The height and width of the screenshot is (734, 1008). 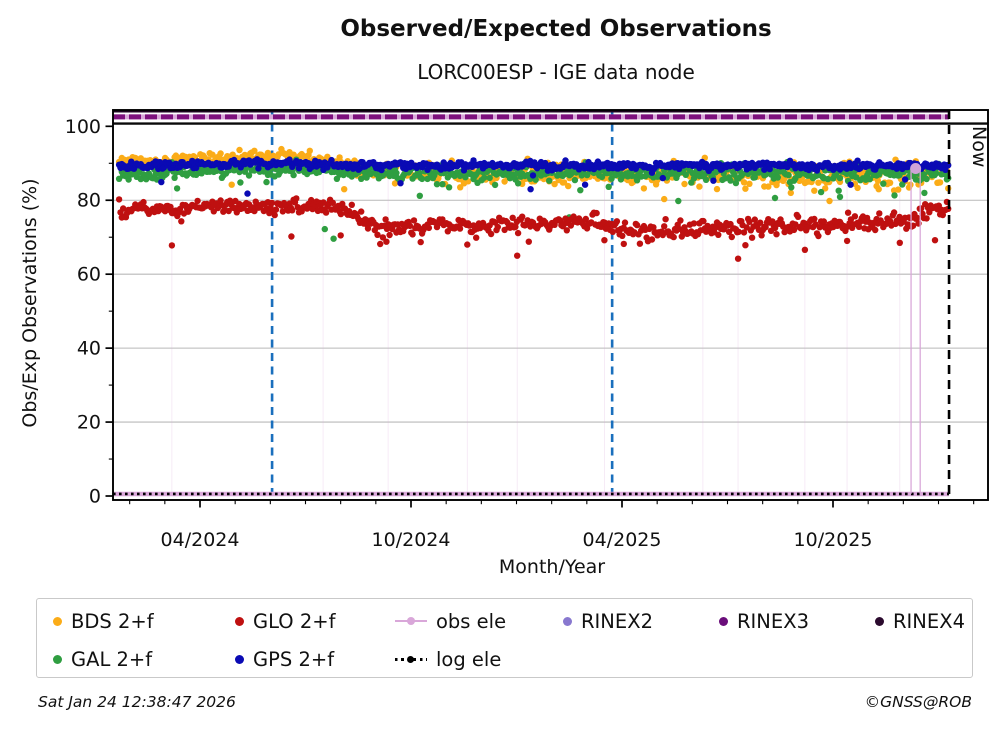 What do you see at coordinates (89, 275) in the screenshot?
I see `y-tick-label: 60` at bounding box center [89, 275].